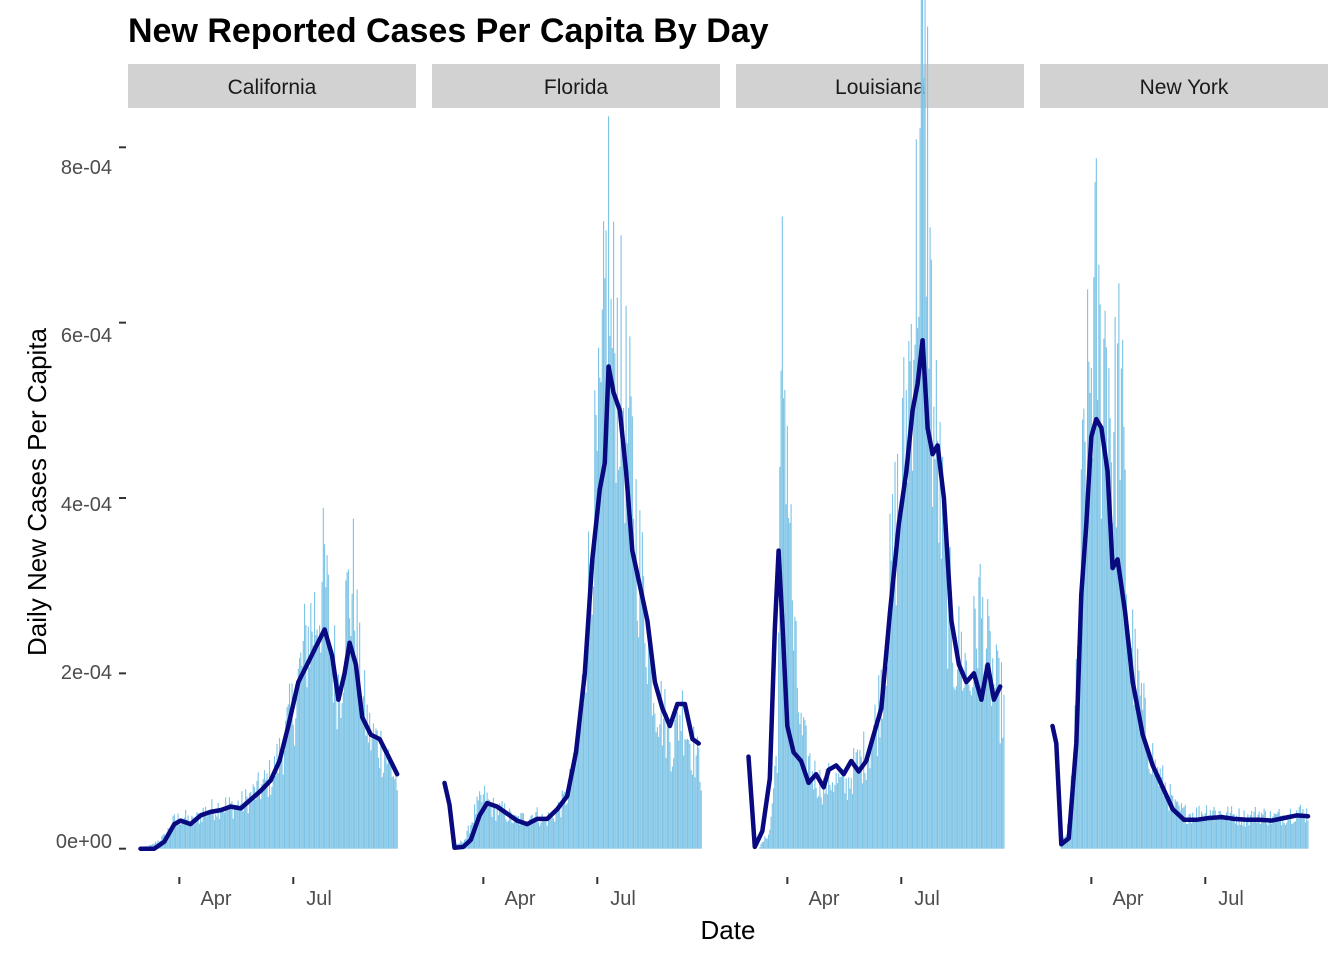  What do you see at coordinates (880, 86) in the screenshot?
I see `facet-strip` at bounding box center [880, 86].